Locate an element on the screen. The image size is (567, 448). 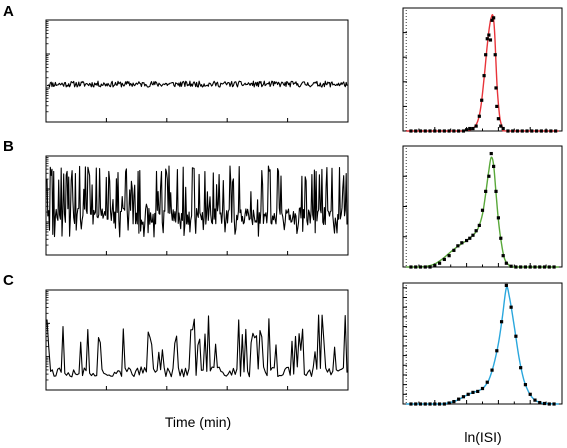
ifr-time-series-panel-b is located at coordinates (197, 205).